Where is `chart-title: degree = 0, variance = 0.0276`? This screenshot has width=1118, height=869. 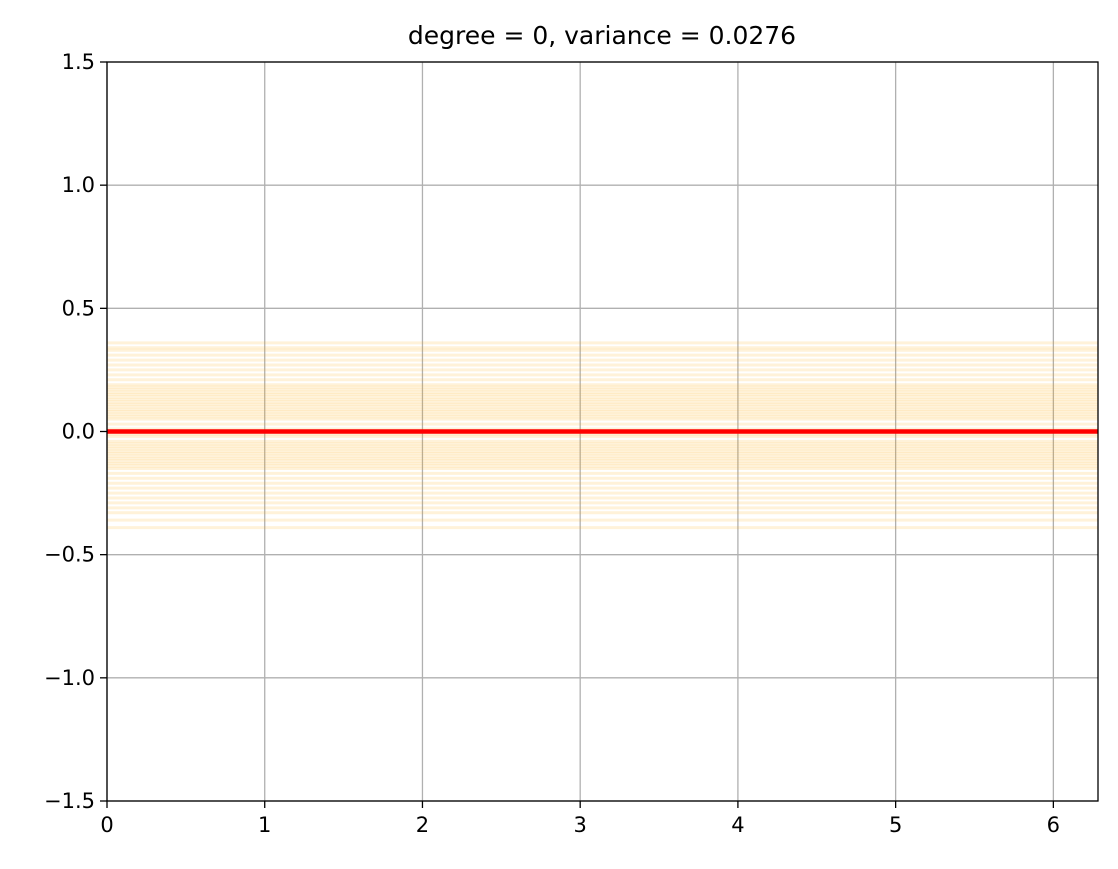
chart-title: degree = 0, variance = 0.0276 is located at coordinates (602, 35).